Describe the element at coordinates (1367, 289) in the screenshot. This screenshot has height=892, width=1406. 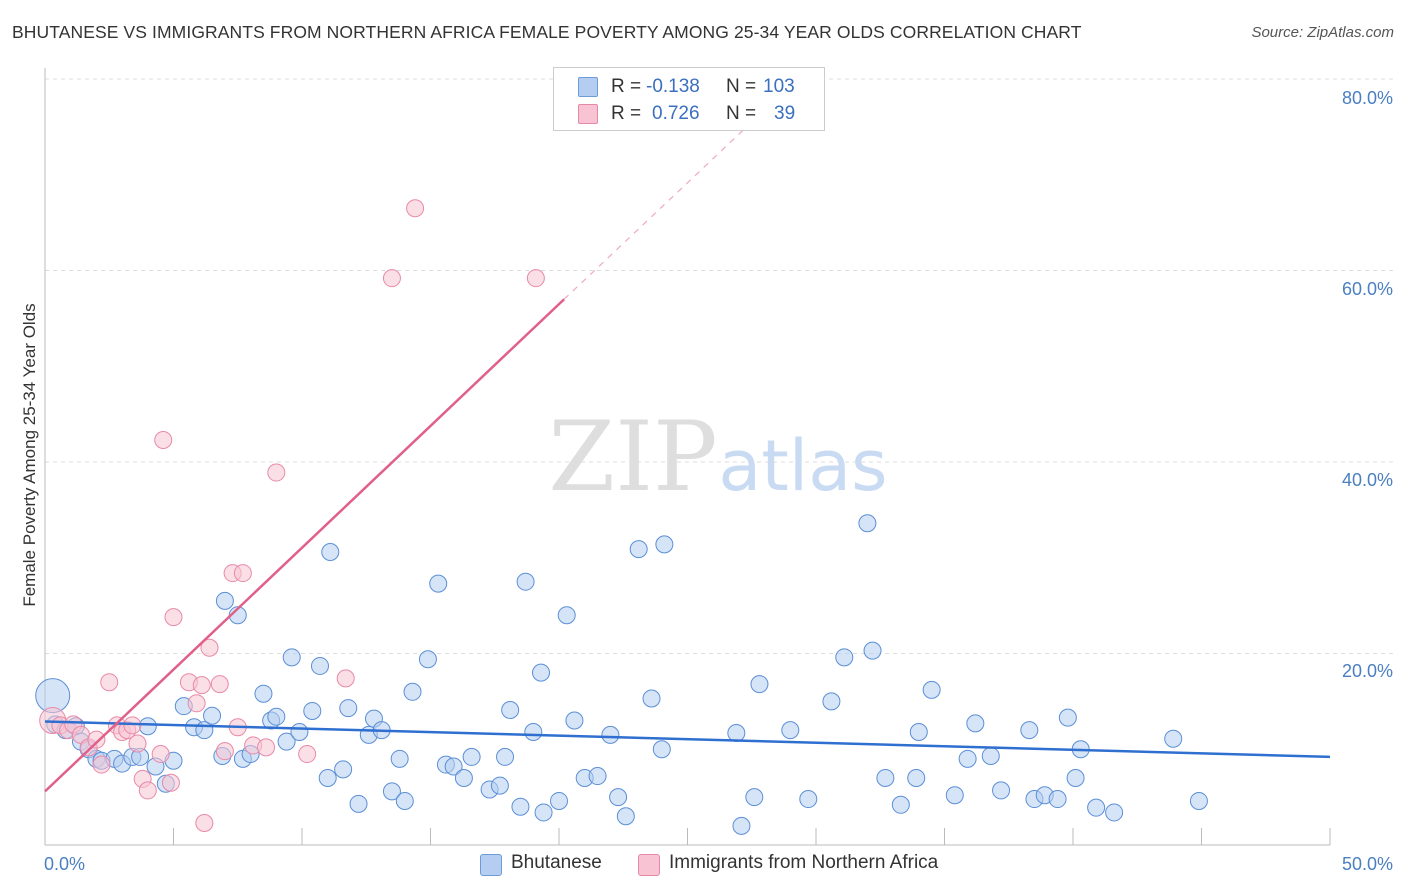
I see `y-tick-60: 60.0%` at that location.